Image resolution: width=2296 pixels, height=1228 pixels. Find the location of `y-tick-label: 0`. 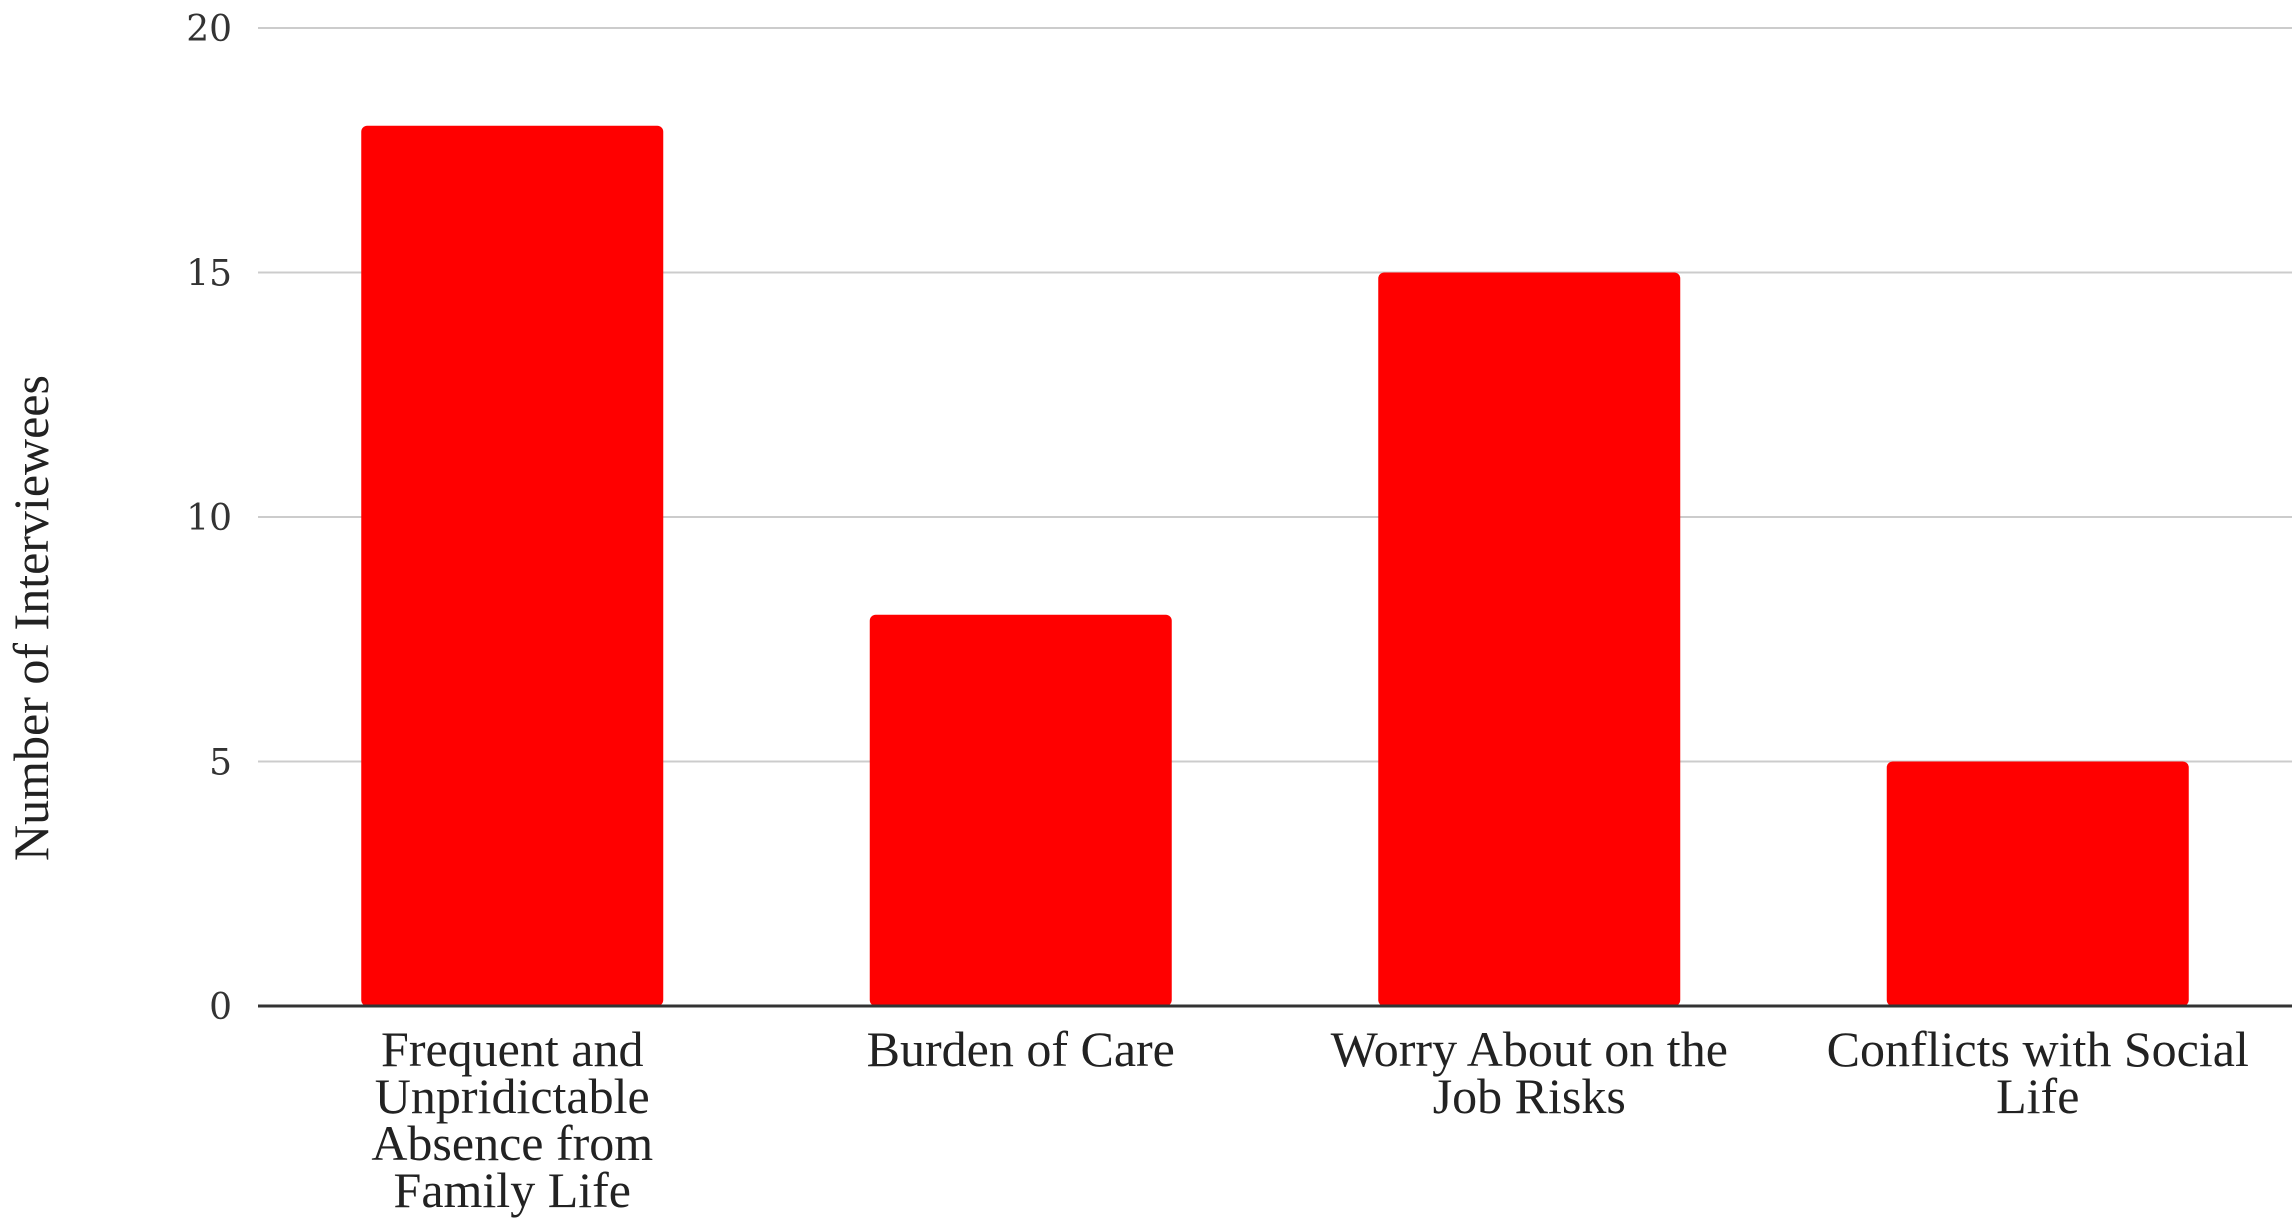

y-tick-label: 0 is located at coordinates (220, 1007).